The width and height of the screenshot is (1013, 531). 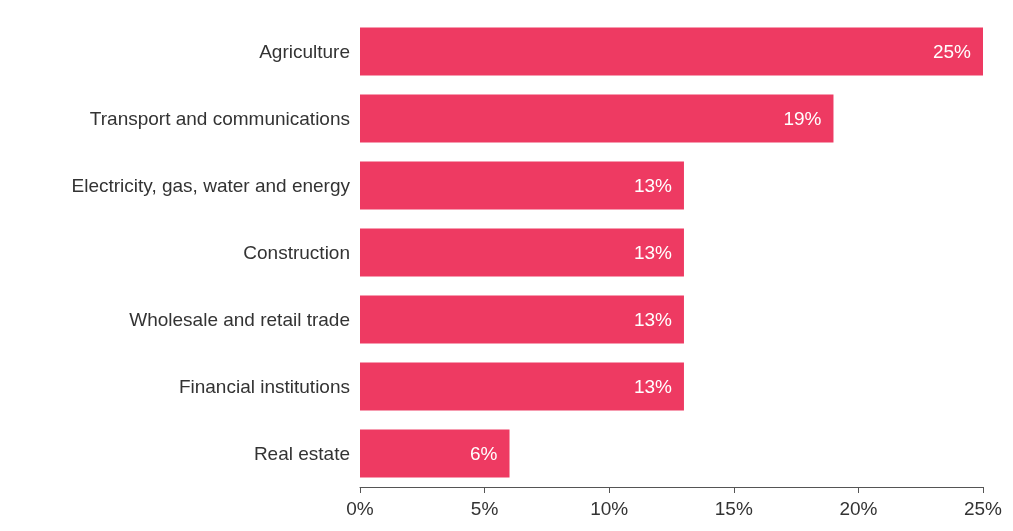 I want to click on x-tick-label: 0%, so click(x=360, y=508).